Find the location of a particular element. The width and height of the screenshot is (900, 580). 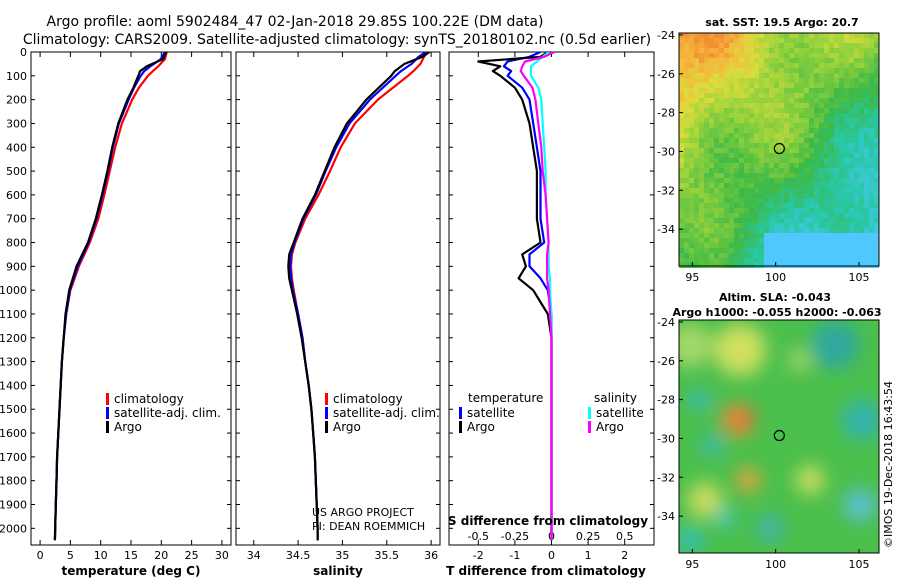

legend-swatch-climatology is located at coordinates (326, 399).